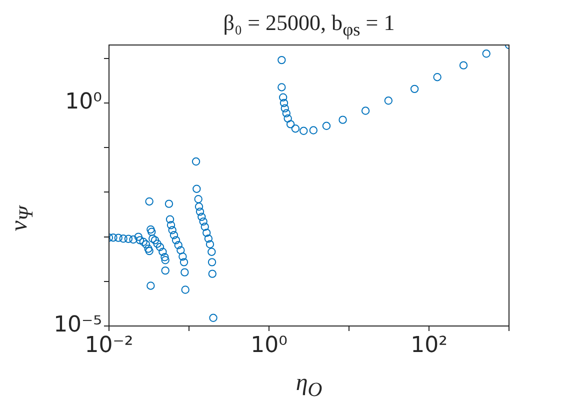 The image size is (568, 416). What do you see at coordinates (109, 345) in the screenshot?
I see `x-tick-label: 10⁻²` at bounding box center [109, 345].